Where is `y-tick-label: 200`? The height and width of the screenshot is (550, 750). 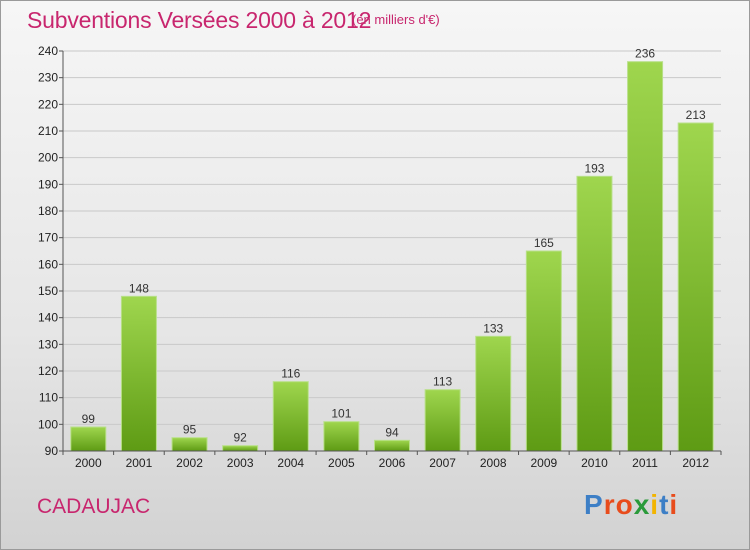 y-tick-label: 200 is located at coordinates (48, 158).